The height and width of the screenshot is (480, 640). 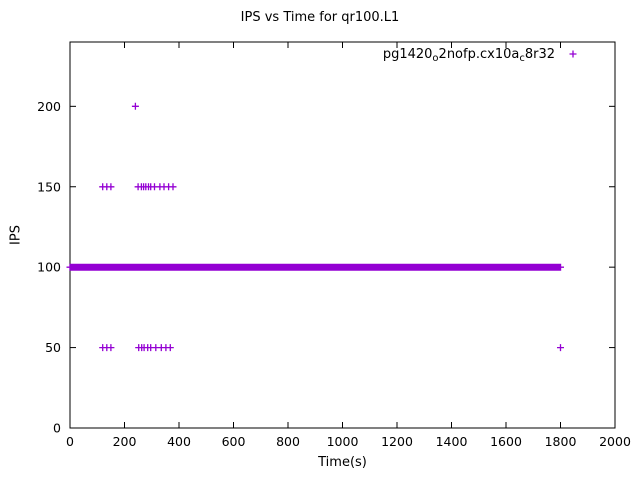 I want to click on x-tick-label: 1200, so click(x=397, y=441).